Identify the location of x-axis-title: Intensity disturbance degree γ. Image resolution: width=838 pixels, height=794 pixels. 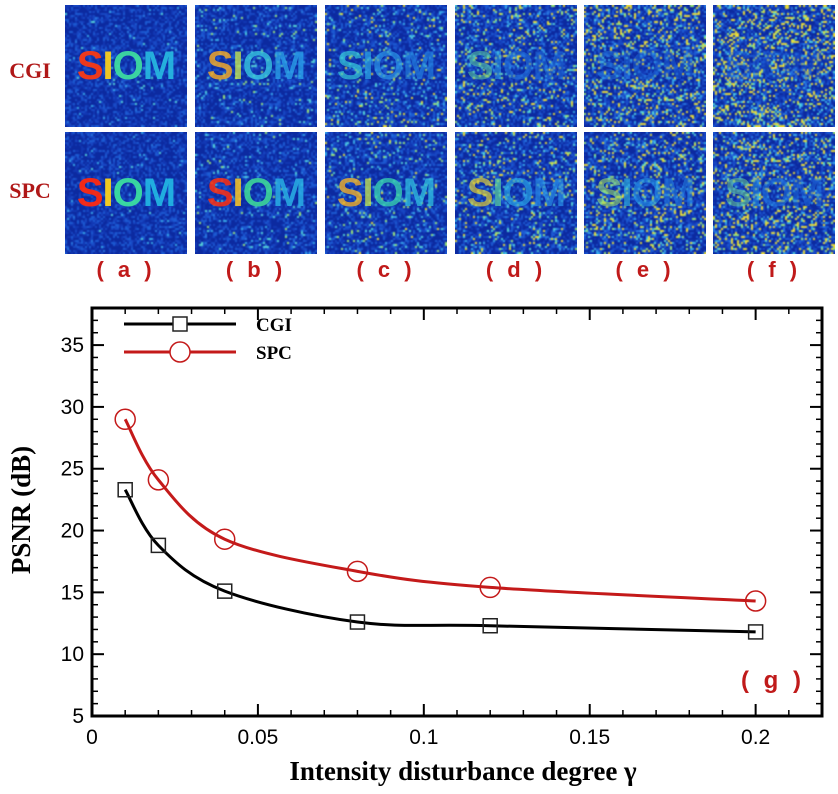
(463, 771).